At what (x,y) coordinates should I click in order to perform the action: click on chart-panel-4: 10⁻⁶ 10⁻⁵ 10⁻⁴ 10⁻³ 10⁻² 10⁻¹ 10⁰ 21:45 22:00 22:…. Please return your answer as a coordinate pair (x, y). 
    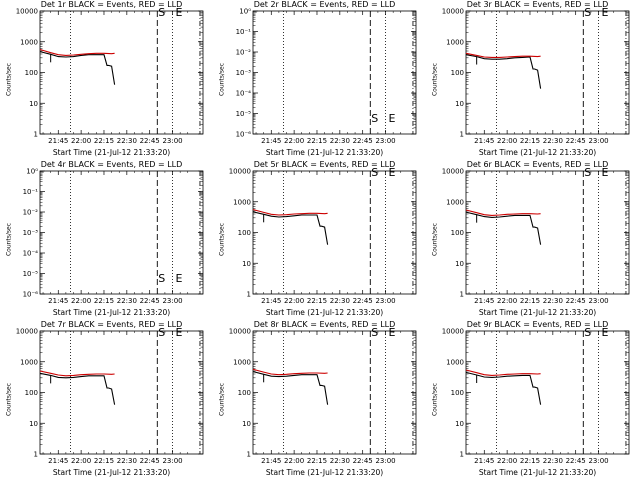
    Looking at the image, I should click on (106, 240).